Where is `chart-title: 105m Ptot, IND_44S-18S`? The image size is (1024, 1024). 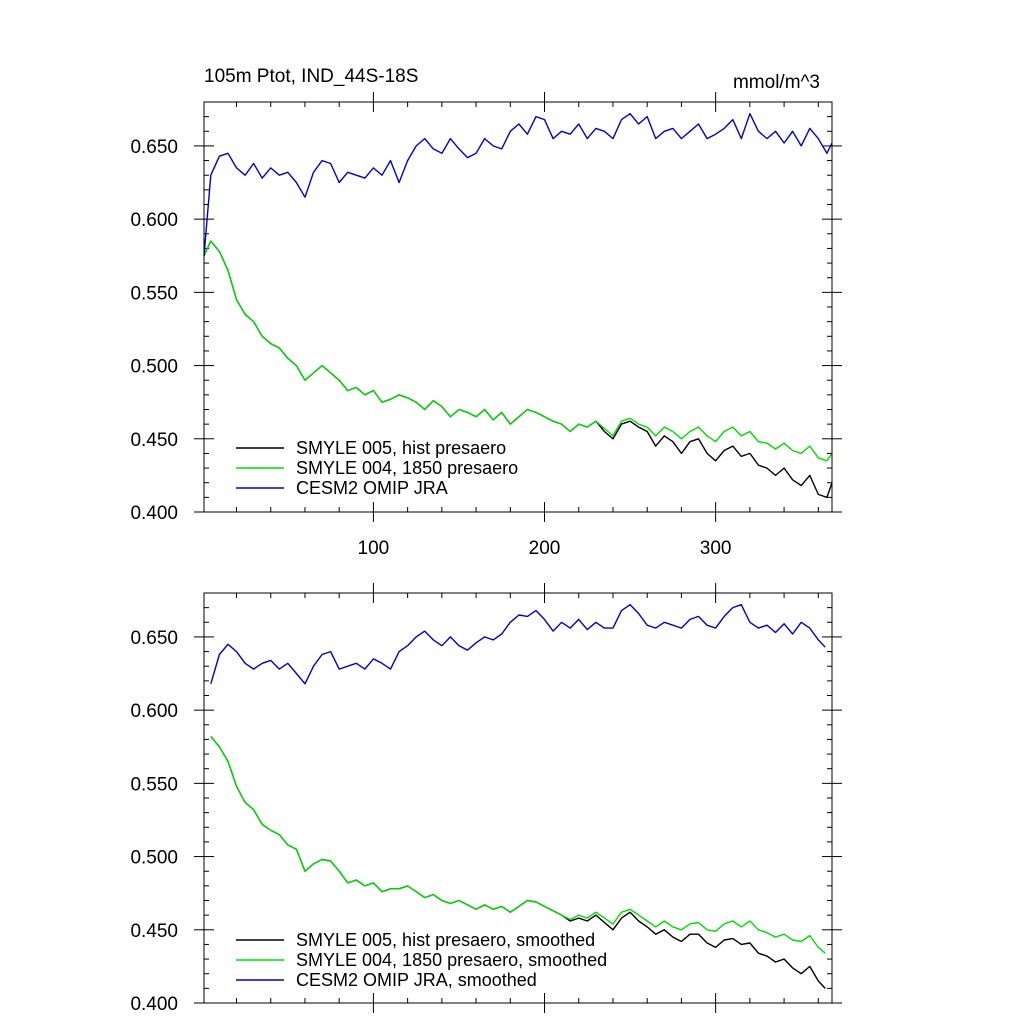
chart-title: 105m Ptot, IND_44S-18S is located at coordinates (311, 76).